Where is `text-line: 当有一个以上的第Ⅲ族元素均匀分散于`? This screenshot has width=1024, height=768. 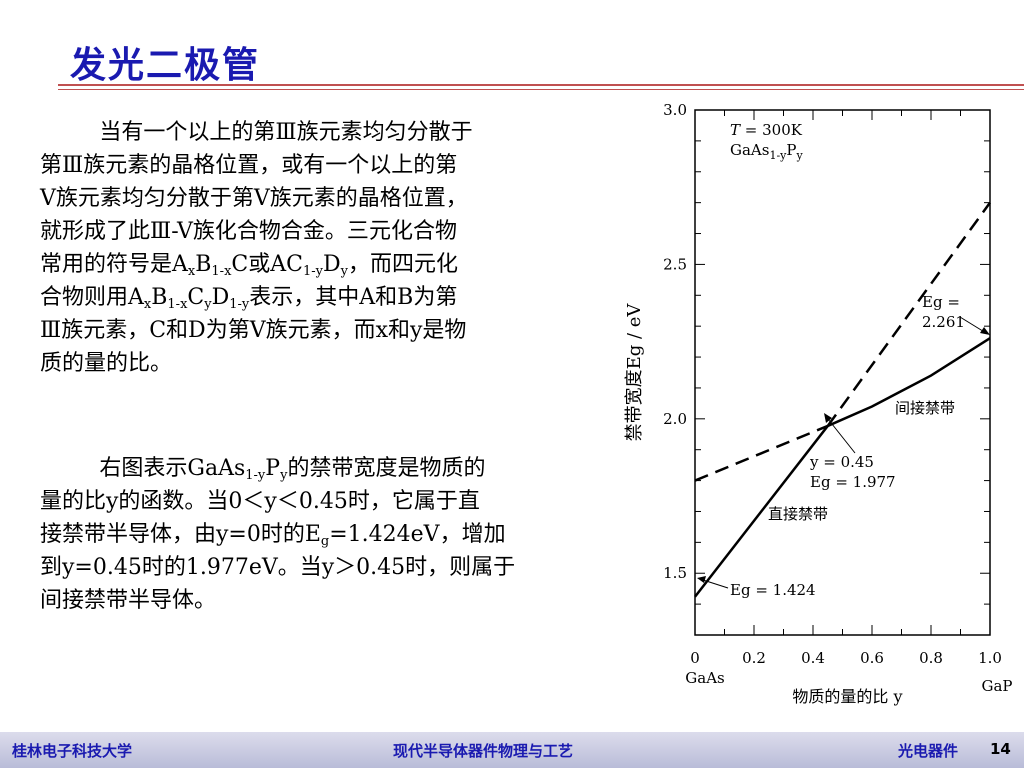 text-line: 当有一个以上的第Ⅲ族元素均匀分散于 is located at coordinates (320, 132).